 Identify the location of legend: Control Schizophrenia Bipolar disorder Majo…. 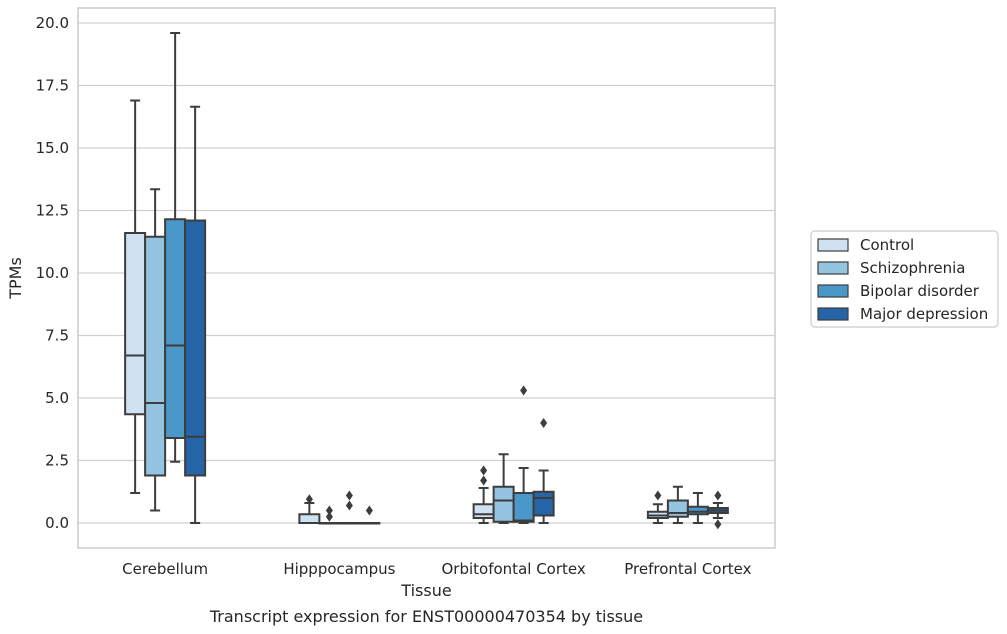
(904, 279).